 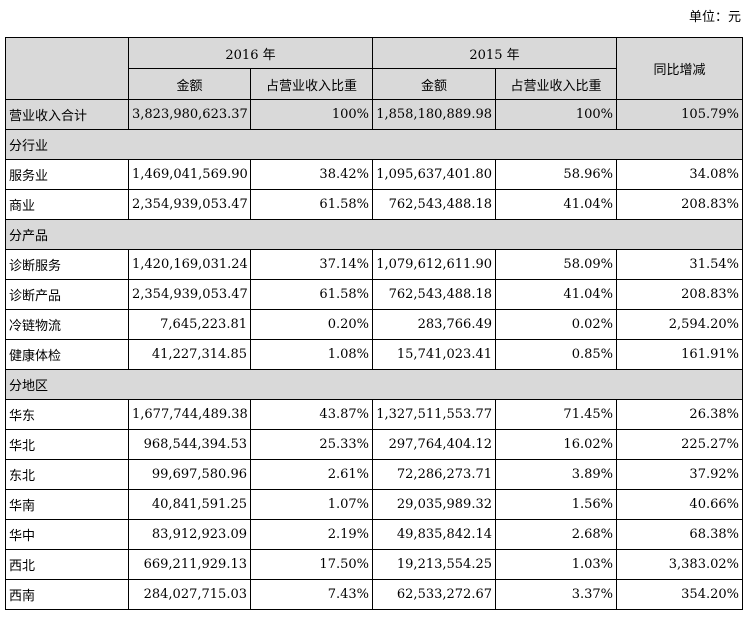 I want to click on ratio-2016: 17.50%, so click(x=311, y=564).